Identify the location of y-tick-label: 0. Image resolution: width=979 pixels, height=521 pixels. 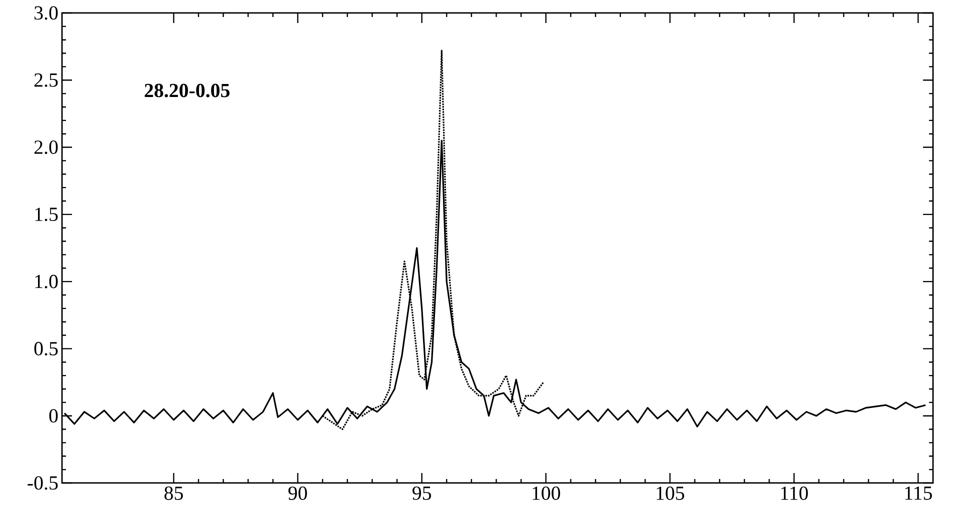
(53, 416).